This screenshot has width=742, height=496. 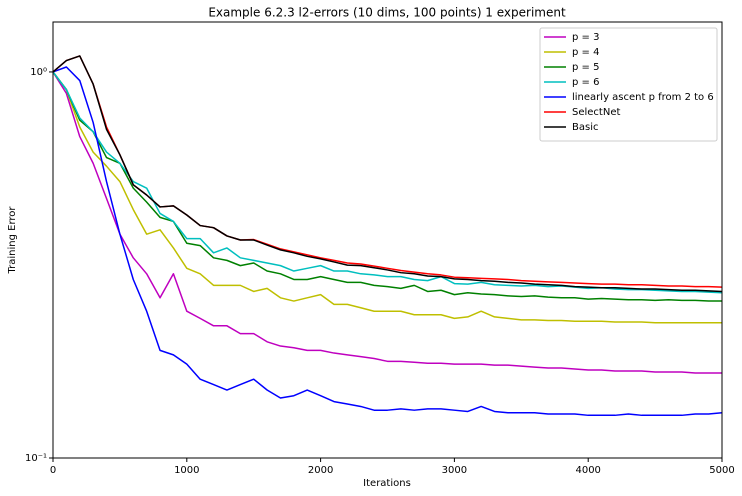 I want to click on legend-label: p = 3, so click(x=585, y=37).